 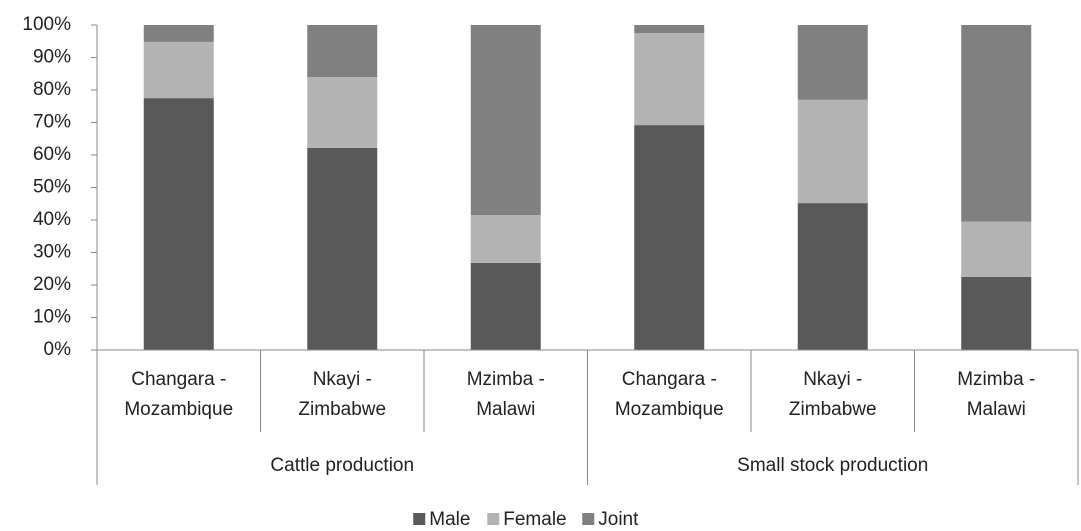 What do you see at coordinates (52, 57) in the screenshot?
I see `y-tick-label: 90%` at bounding box center [52, 57].